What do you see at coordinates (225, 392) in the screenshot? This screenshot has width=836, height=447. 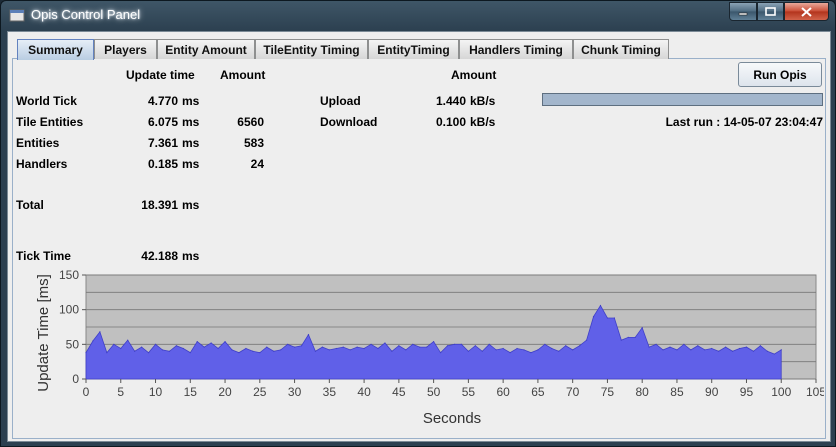 I see `x-tick-label: 20` at bounding box center [225, 392].